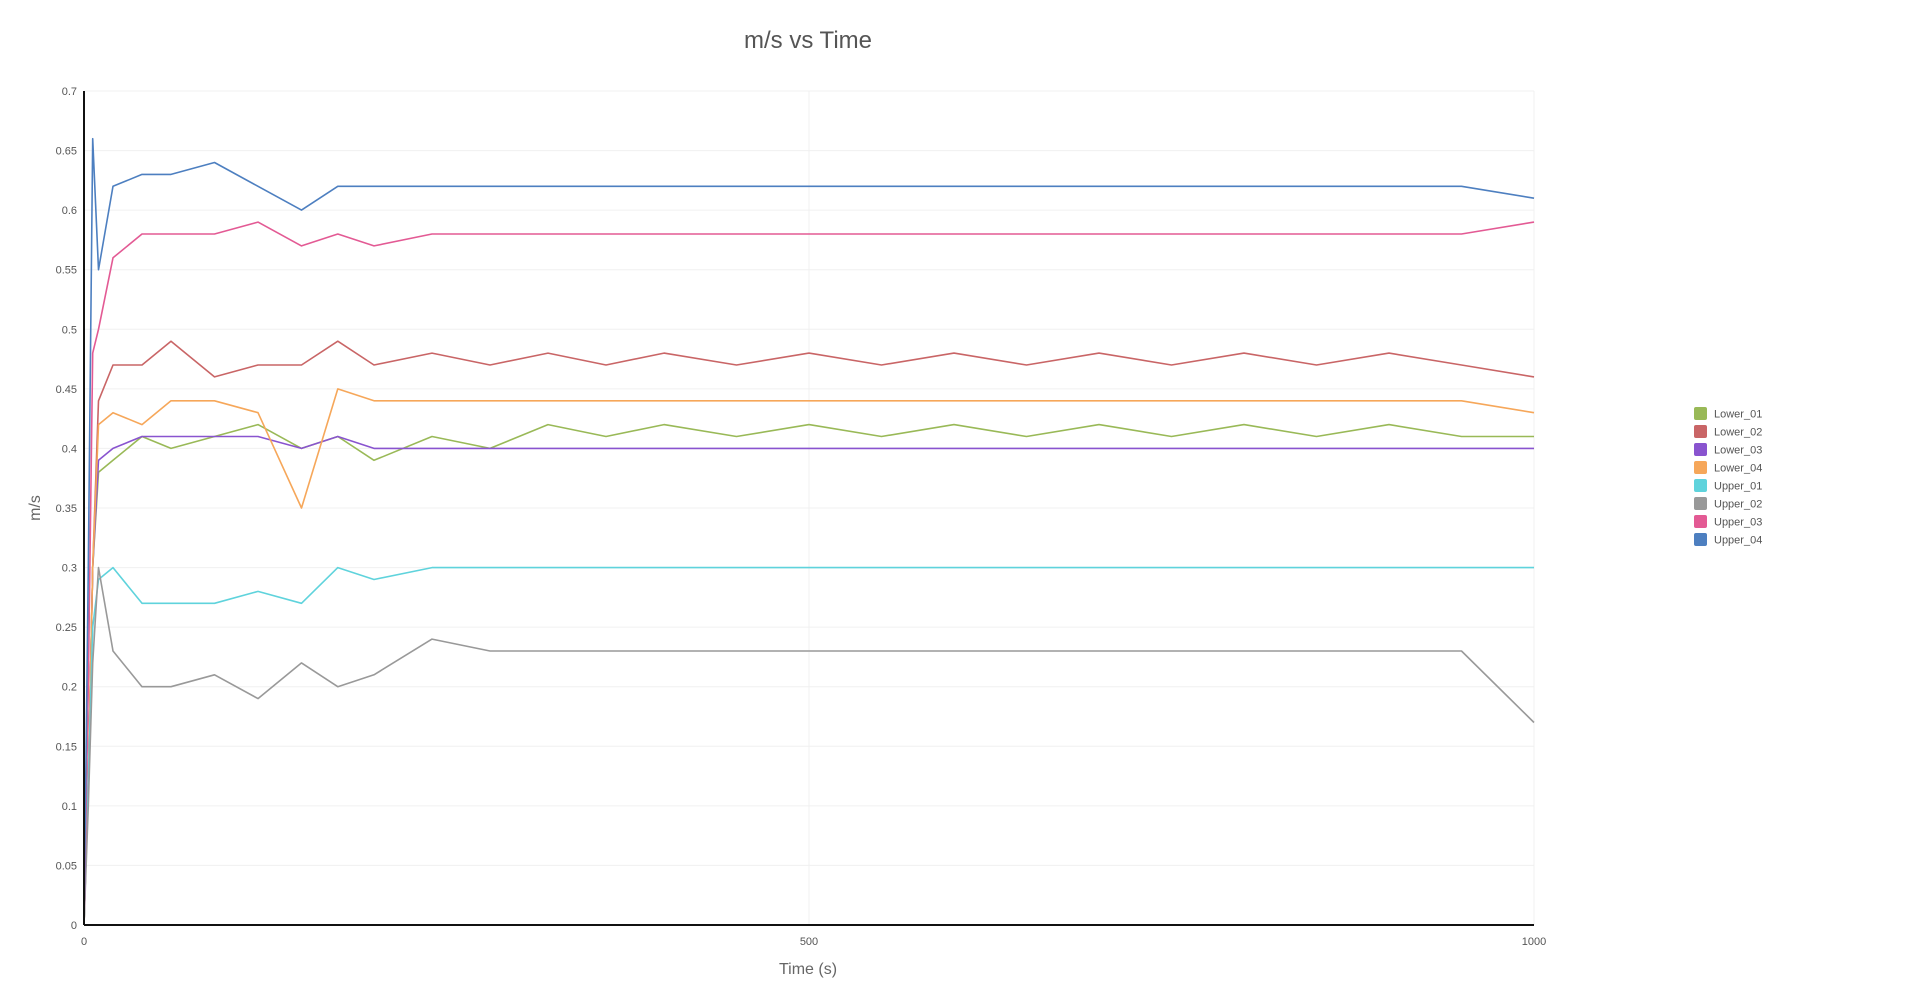 This screenshot has height=989, width=1920. What do you see at coordinates (1738, 433) in the screenshot?
I see `legend-label: Lower_02` at bounding box center [1738, 433].